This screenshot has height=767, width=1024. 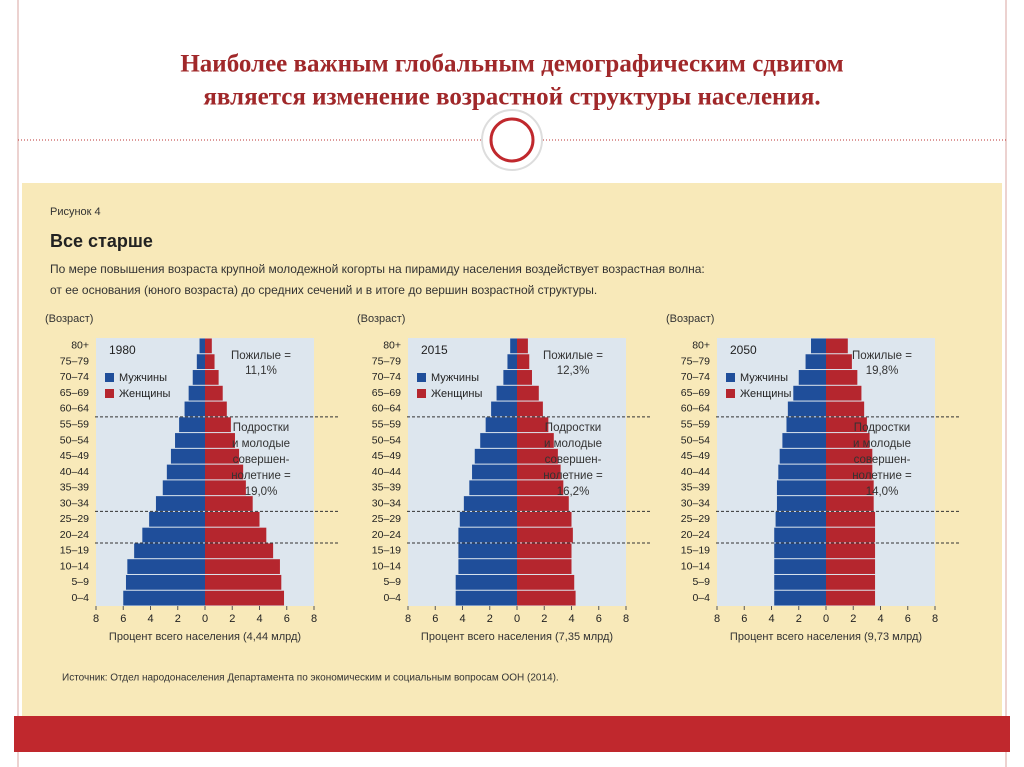 I want to click on legend-label: Мужчины, so click(x=764, y=378).